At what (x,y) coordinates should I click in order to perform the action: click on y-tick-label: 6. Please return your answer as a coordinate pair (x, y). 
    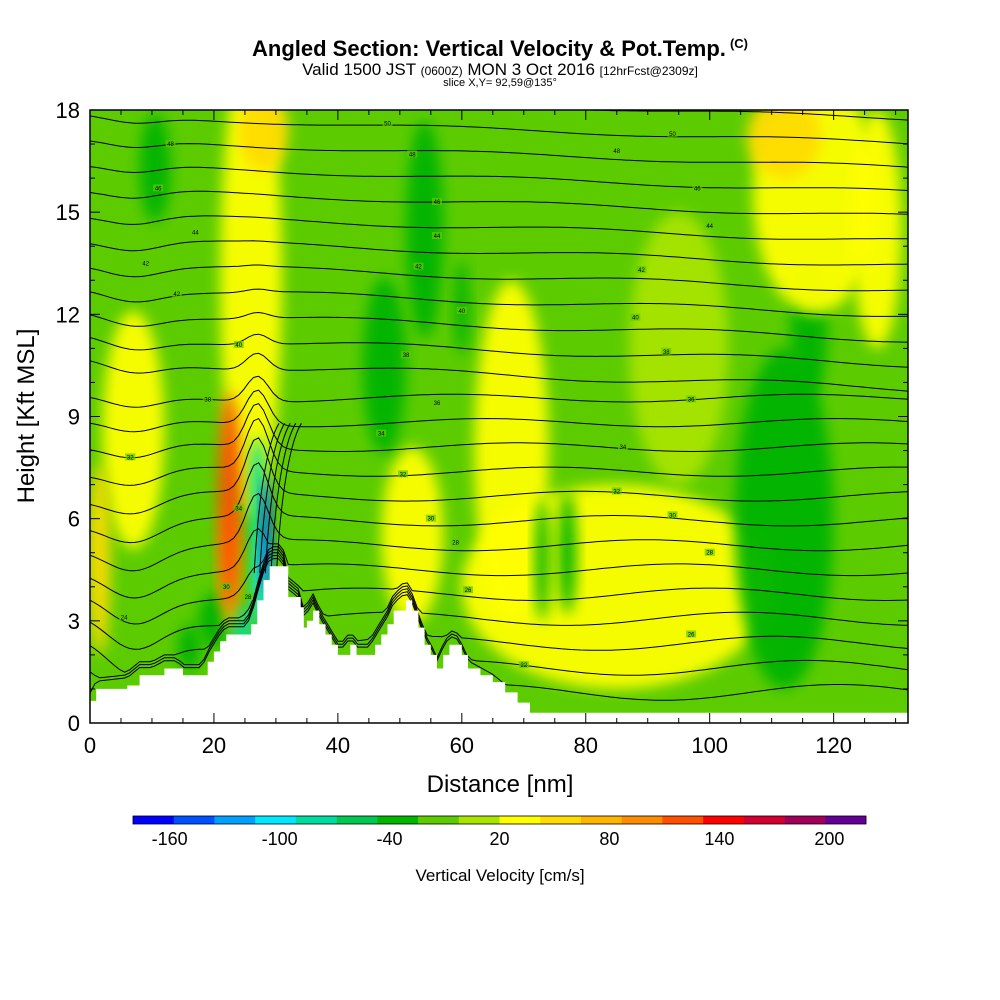
    Looking at the image, I should click on (74, 519).